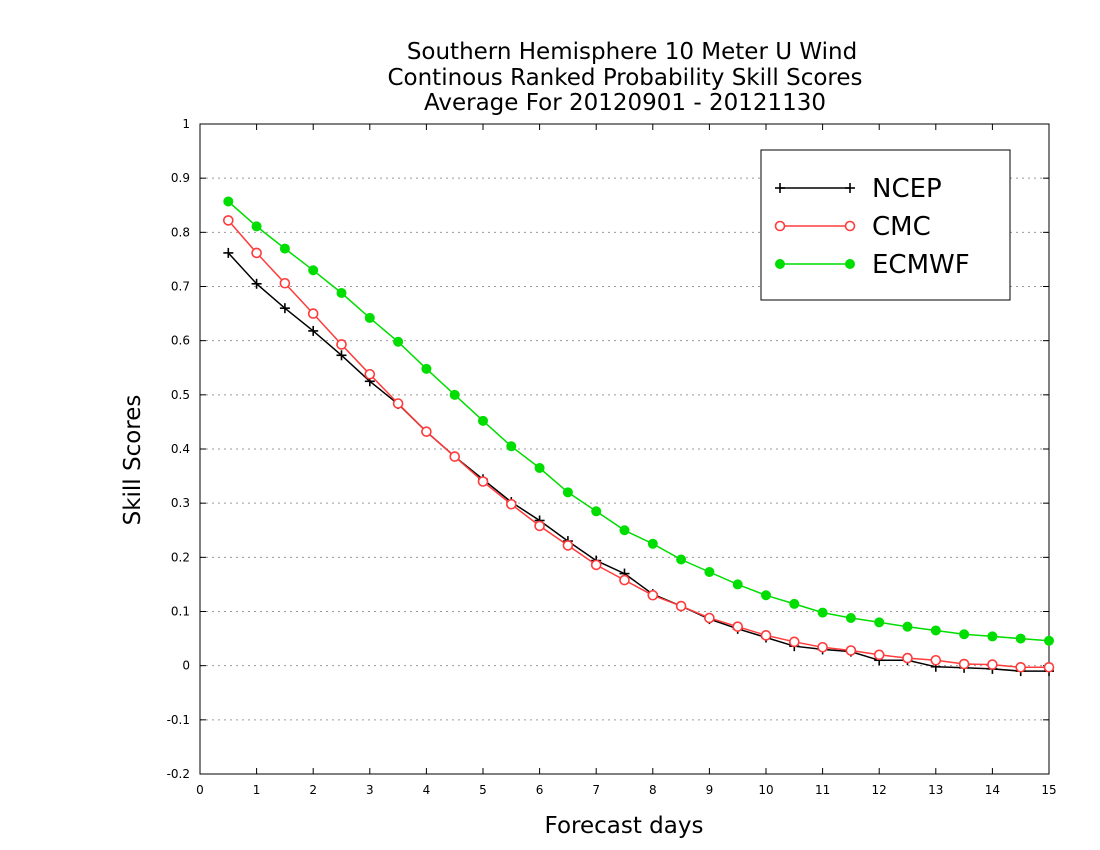  Describe the element at coordinates (180, 178) in the screenshot. I see `y-tick-label-11: 0.9` at that location.